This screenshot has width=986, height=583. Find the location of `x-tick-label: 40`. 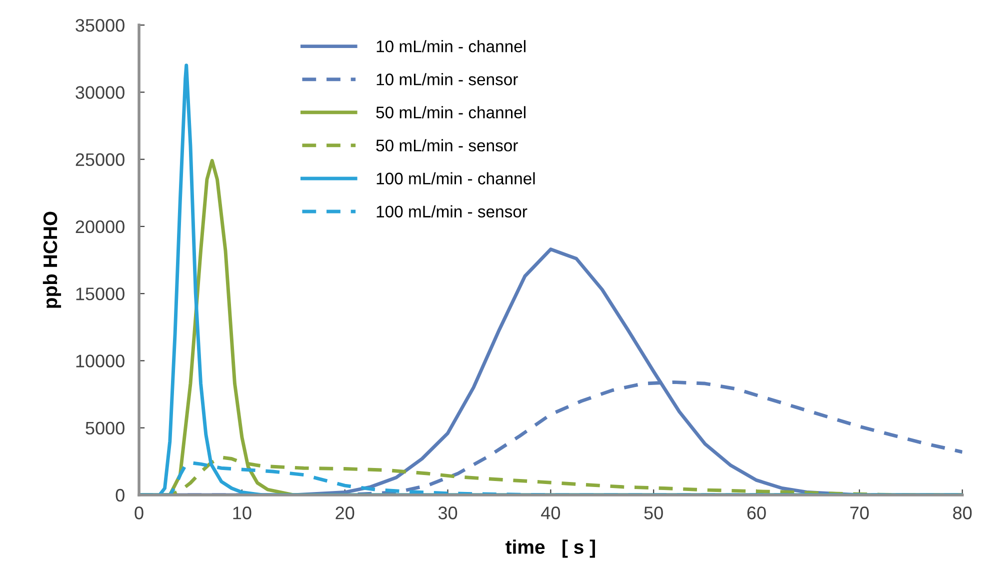

x-tick-label: 40 is located at coordinates (550, 513).